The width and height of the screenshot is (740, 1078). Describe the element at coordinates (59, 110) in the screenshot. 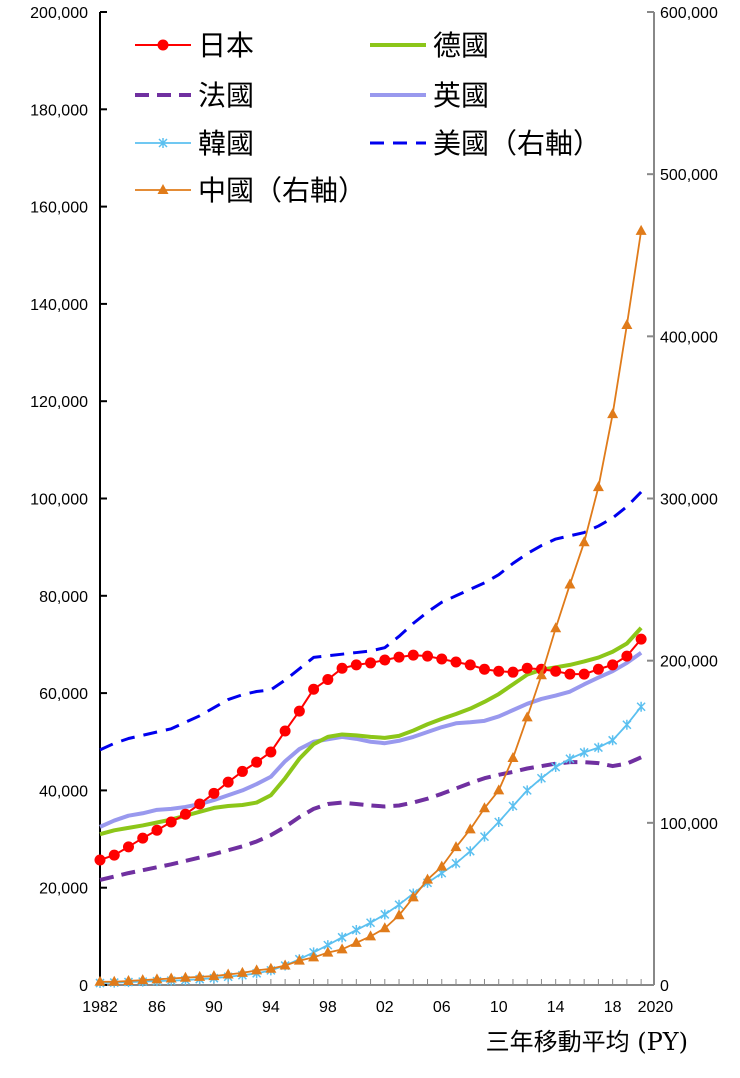

I see `left-tick-label: 180,000` at that location.